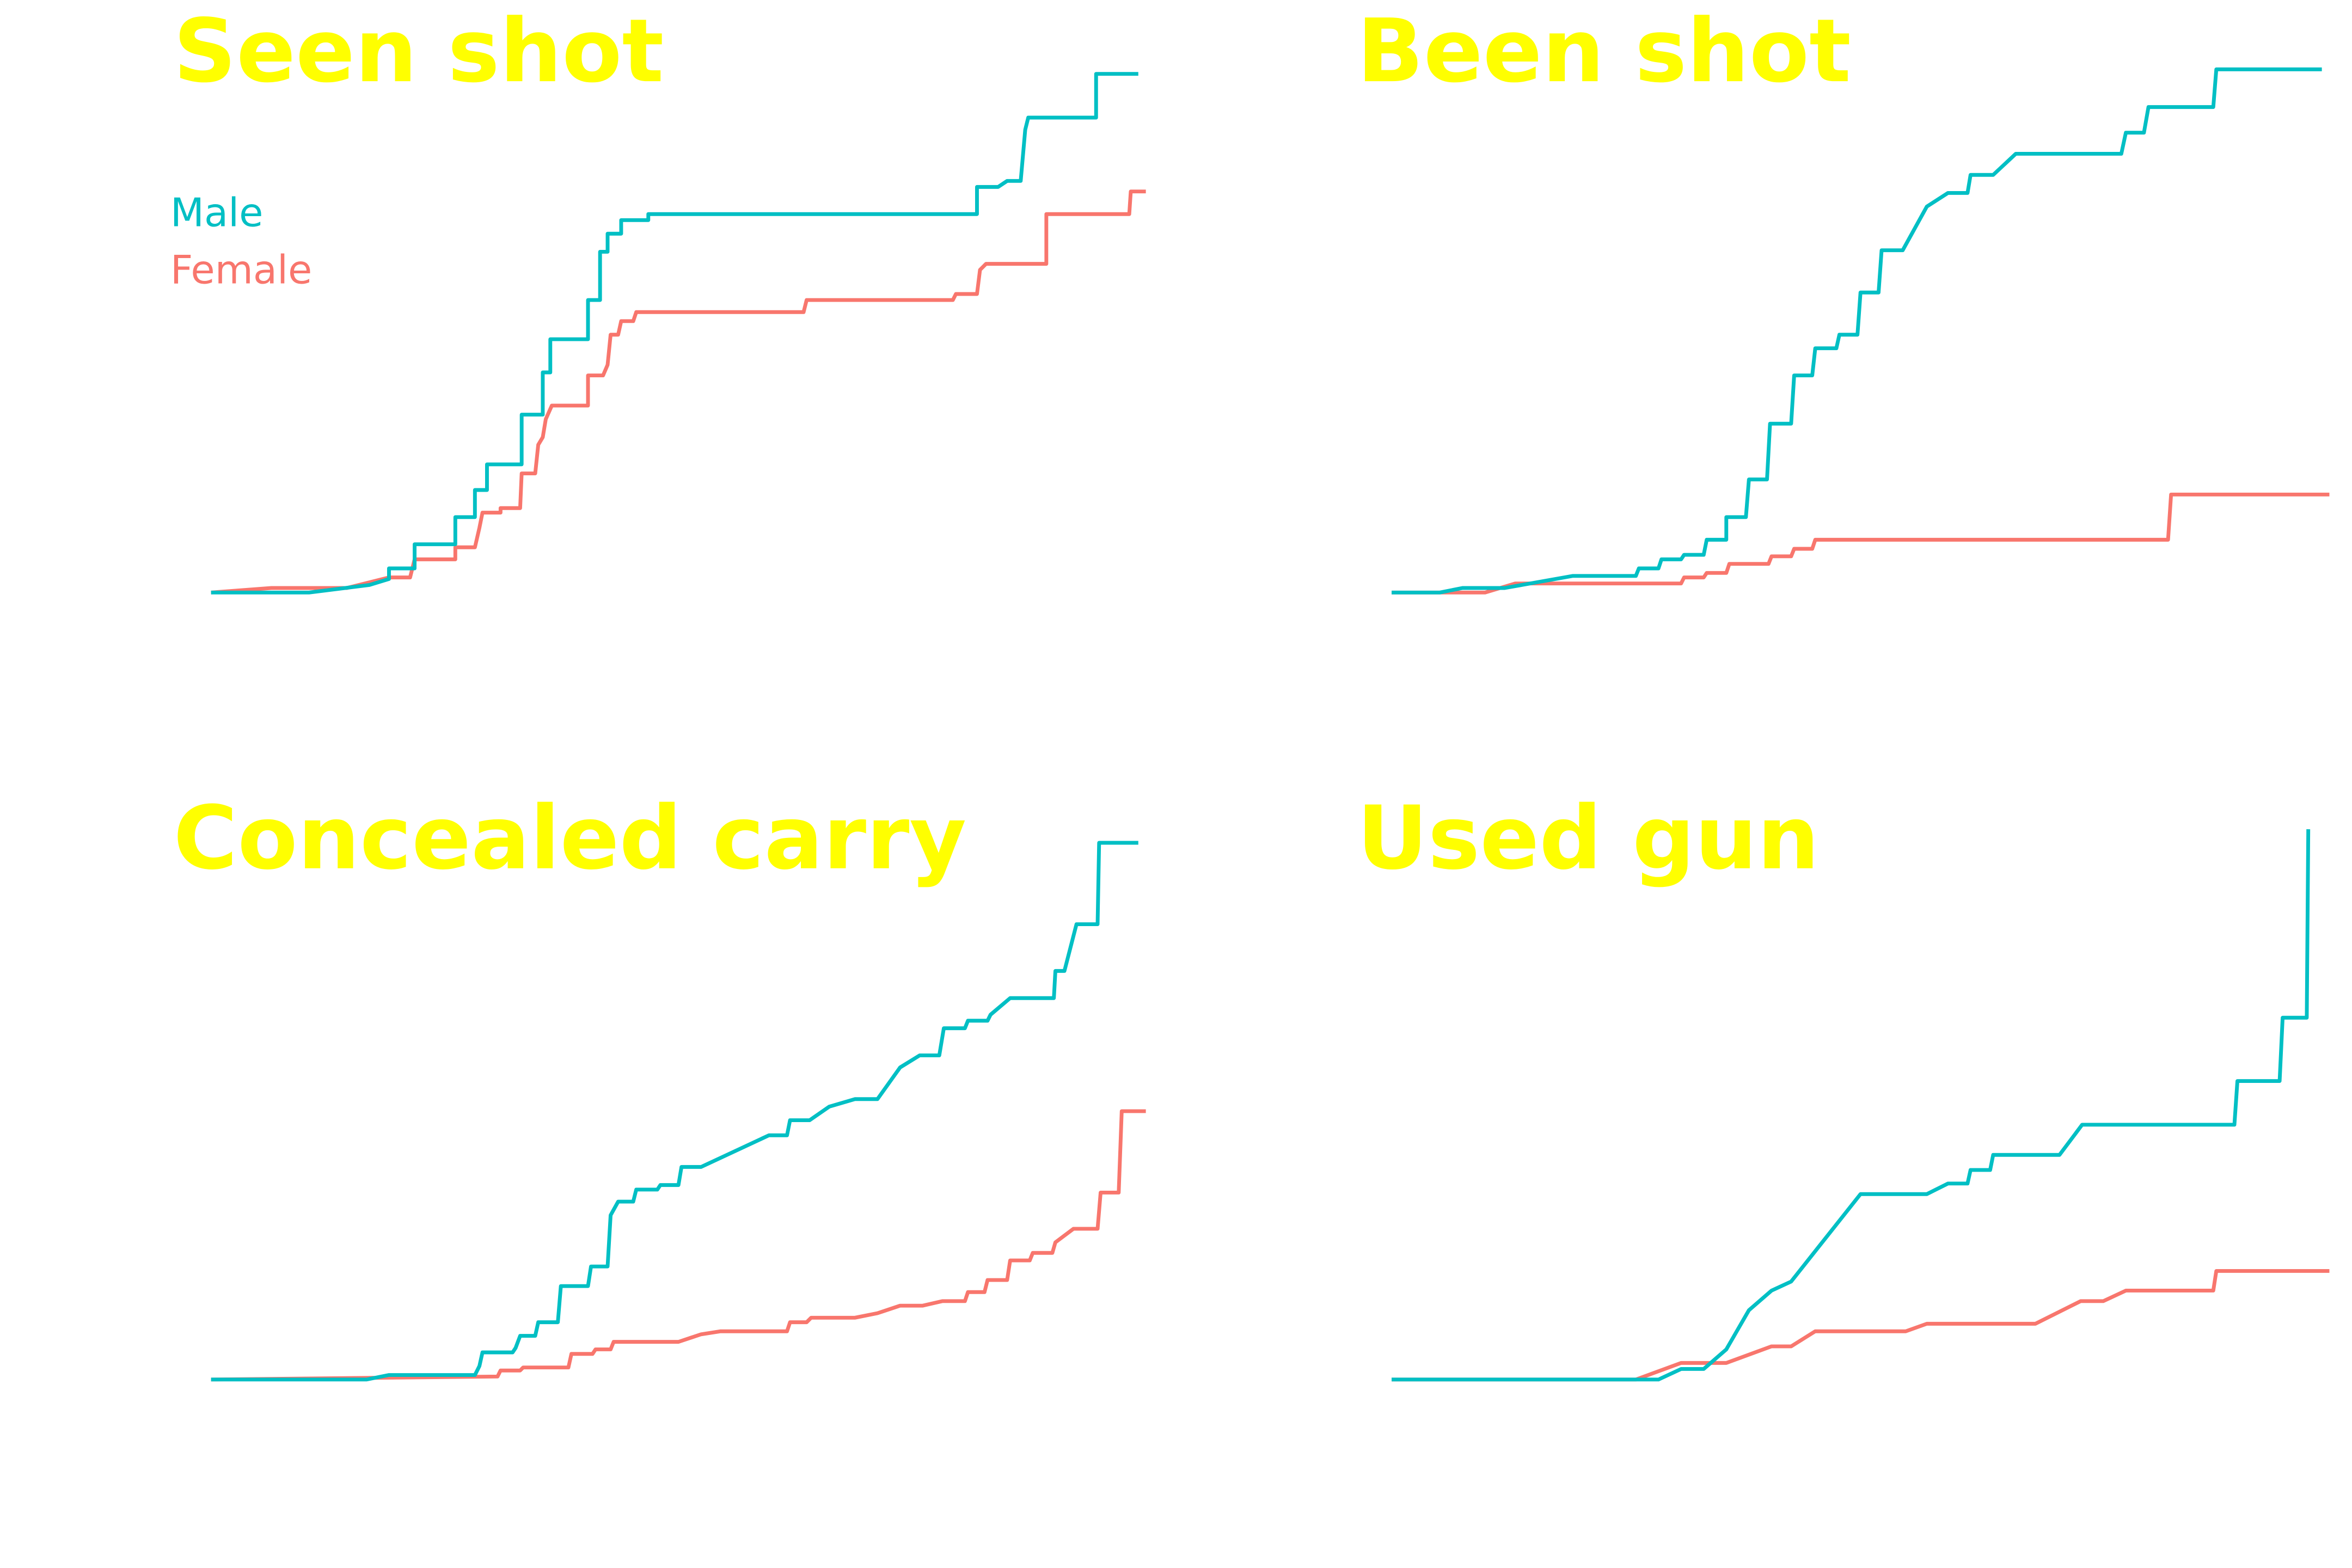 This screenshot has height=1568, width=2352. I want to click on legend-label: Female, so click(241, 270).